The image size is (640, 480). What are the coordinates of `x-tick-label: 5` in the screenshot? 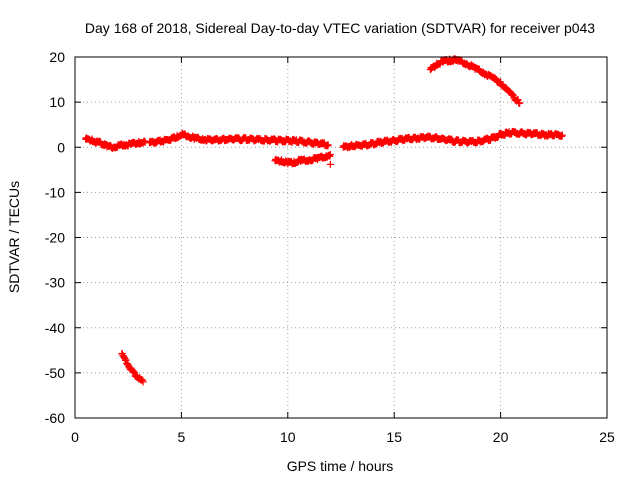 It's located at (182, 437).